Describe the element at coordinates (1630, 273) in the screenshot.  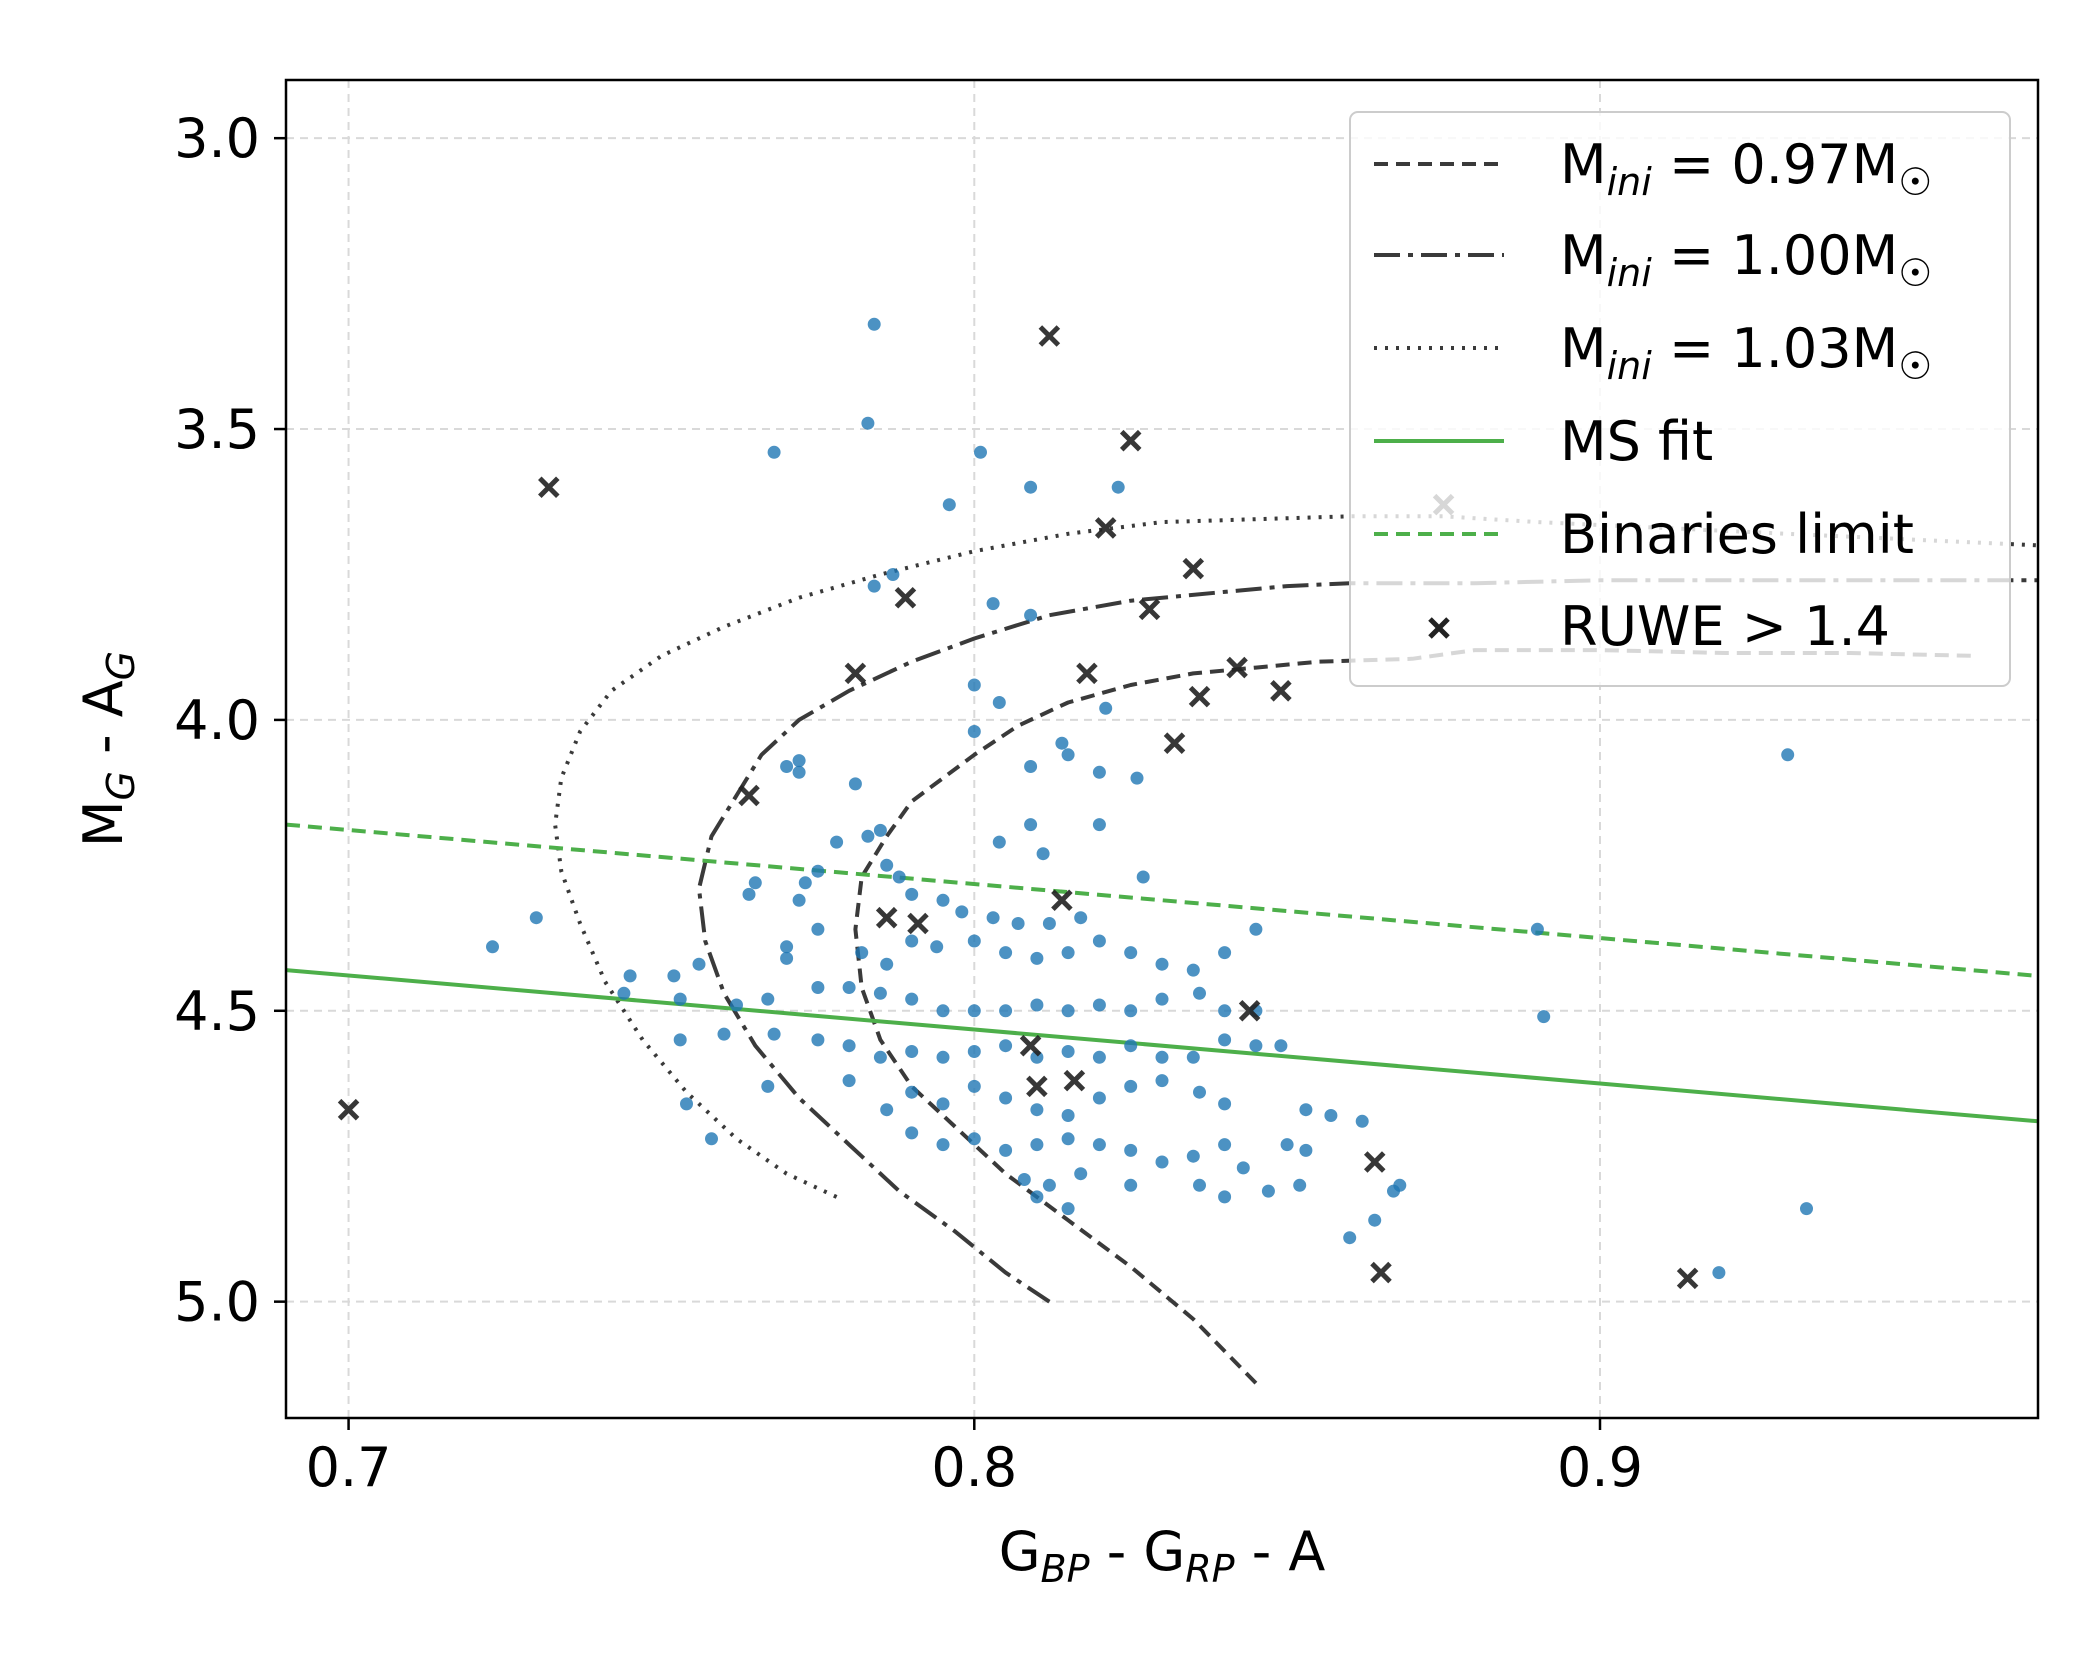
I see `legend-iso100-sub: ini` at that location.